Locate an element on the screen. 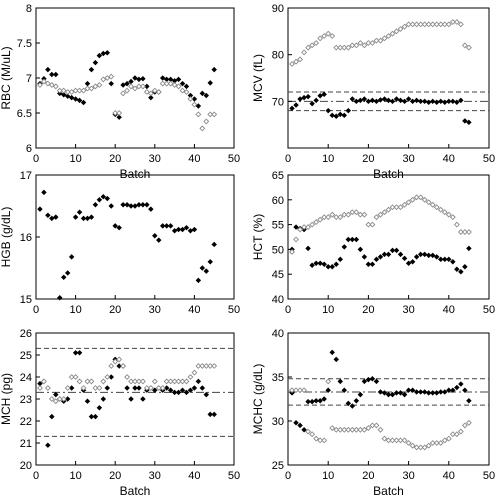  x-tick-label: 0 is located at coordinates (36, 476).